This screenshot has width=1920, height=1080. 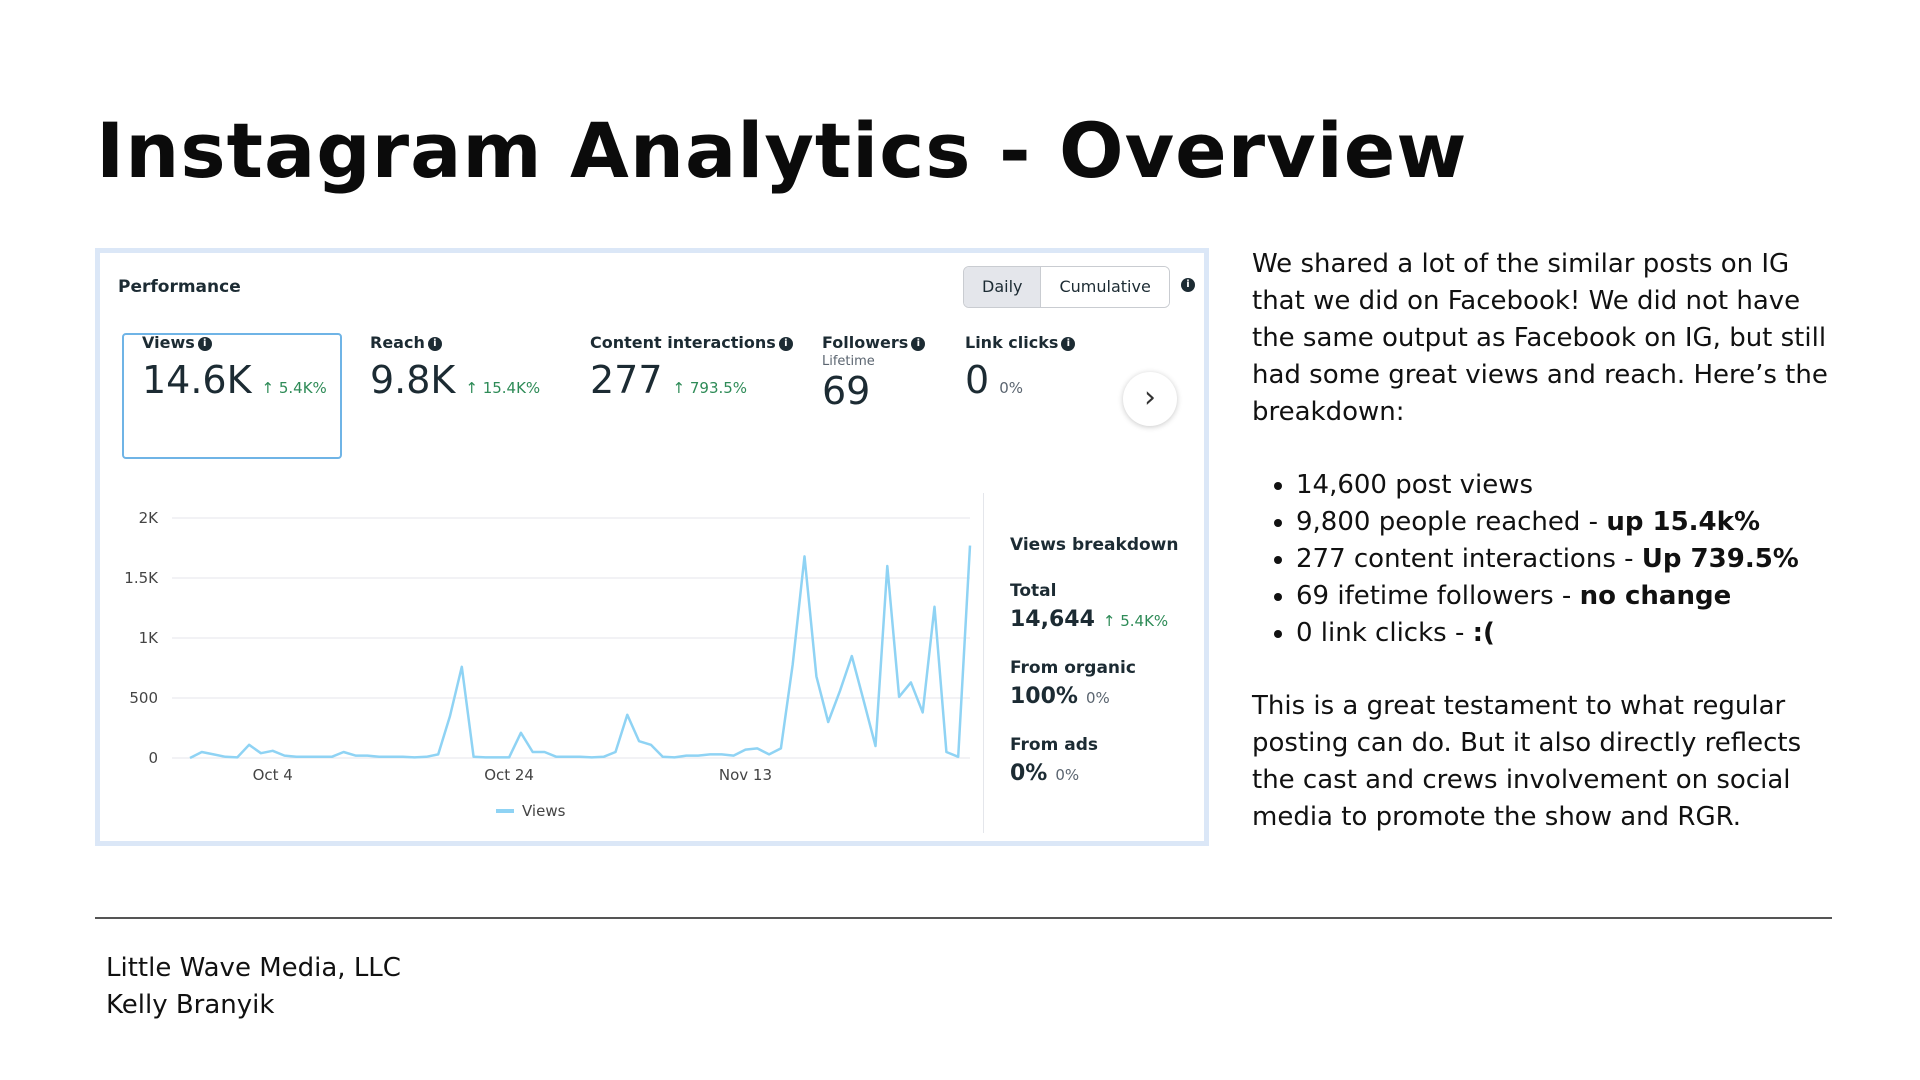 What do you see at coordinates (983, 663) in the screenshot?
I see `breakdown-divider` at bounding box center [983, 663].